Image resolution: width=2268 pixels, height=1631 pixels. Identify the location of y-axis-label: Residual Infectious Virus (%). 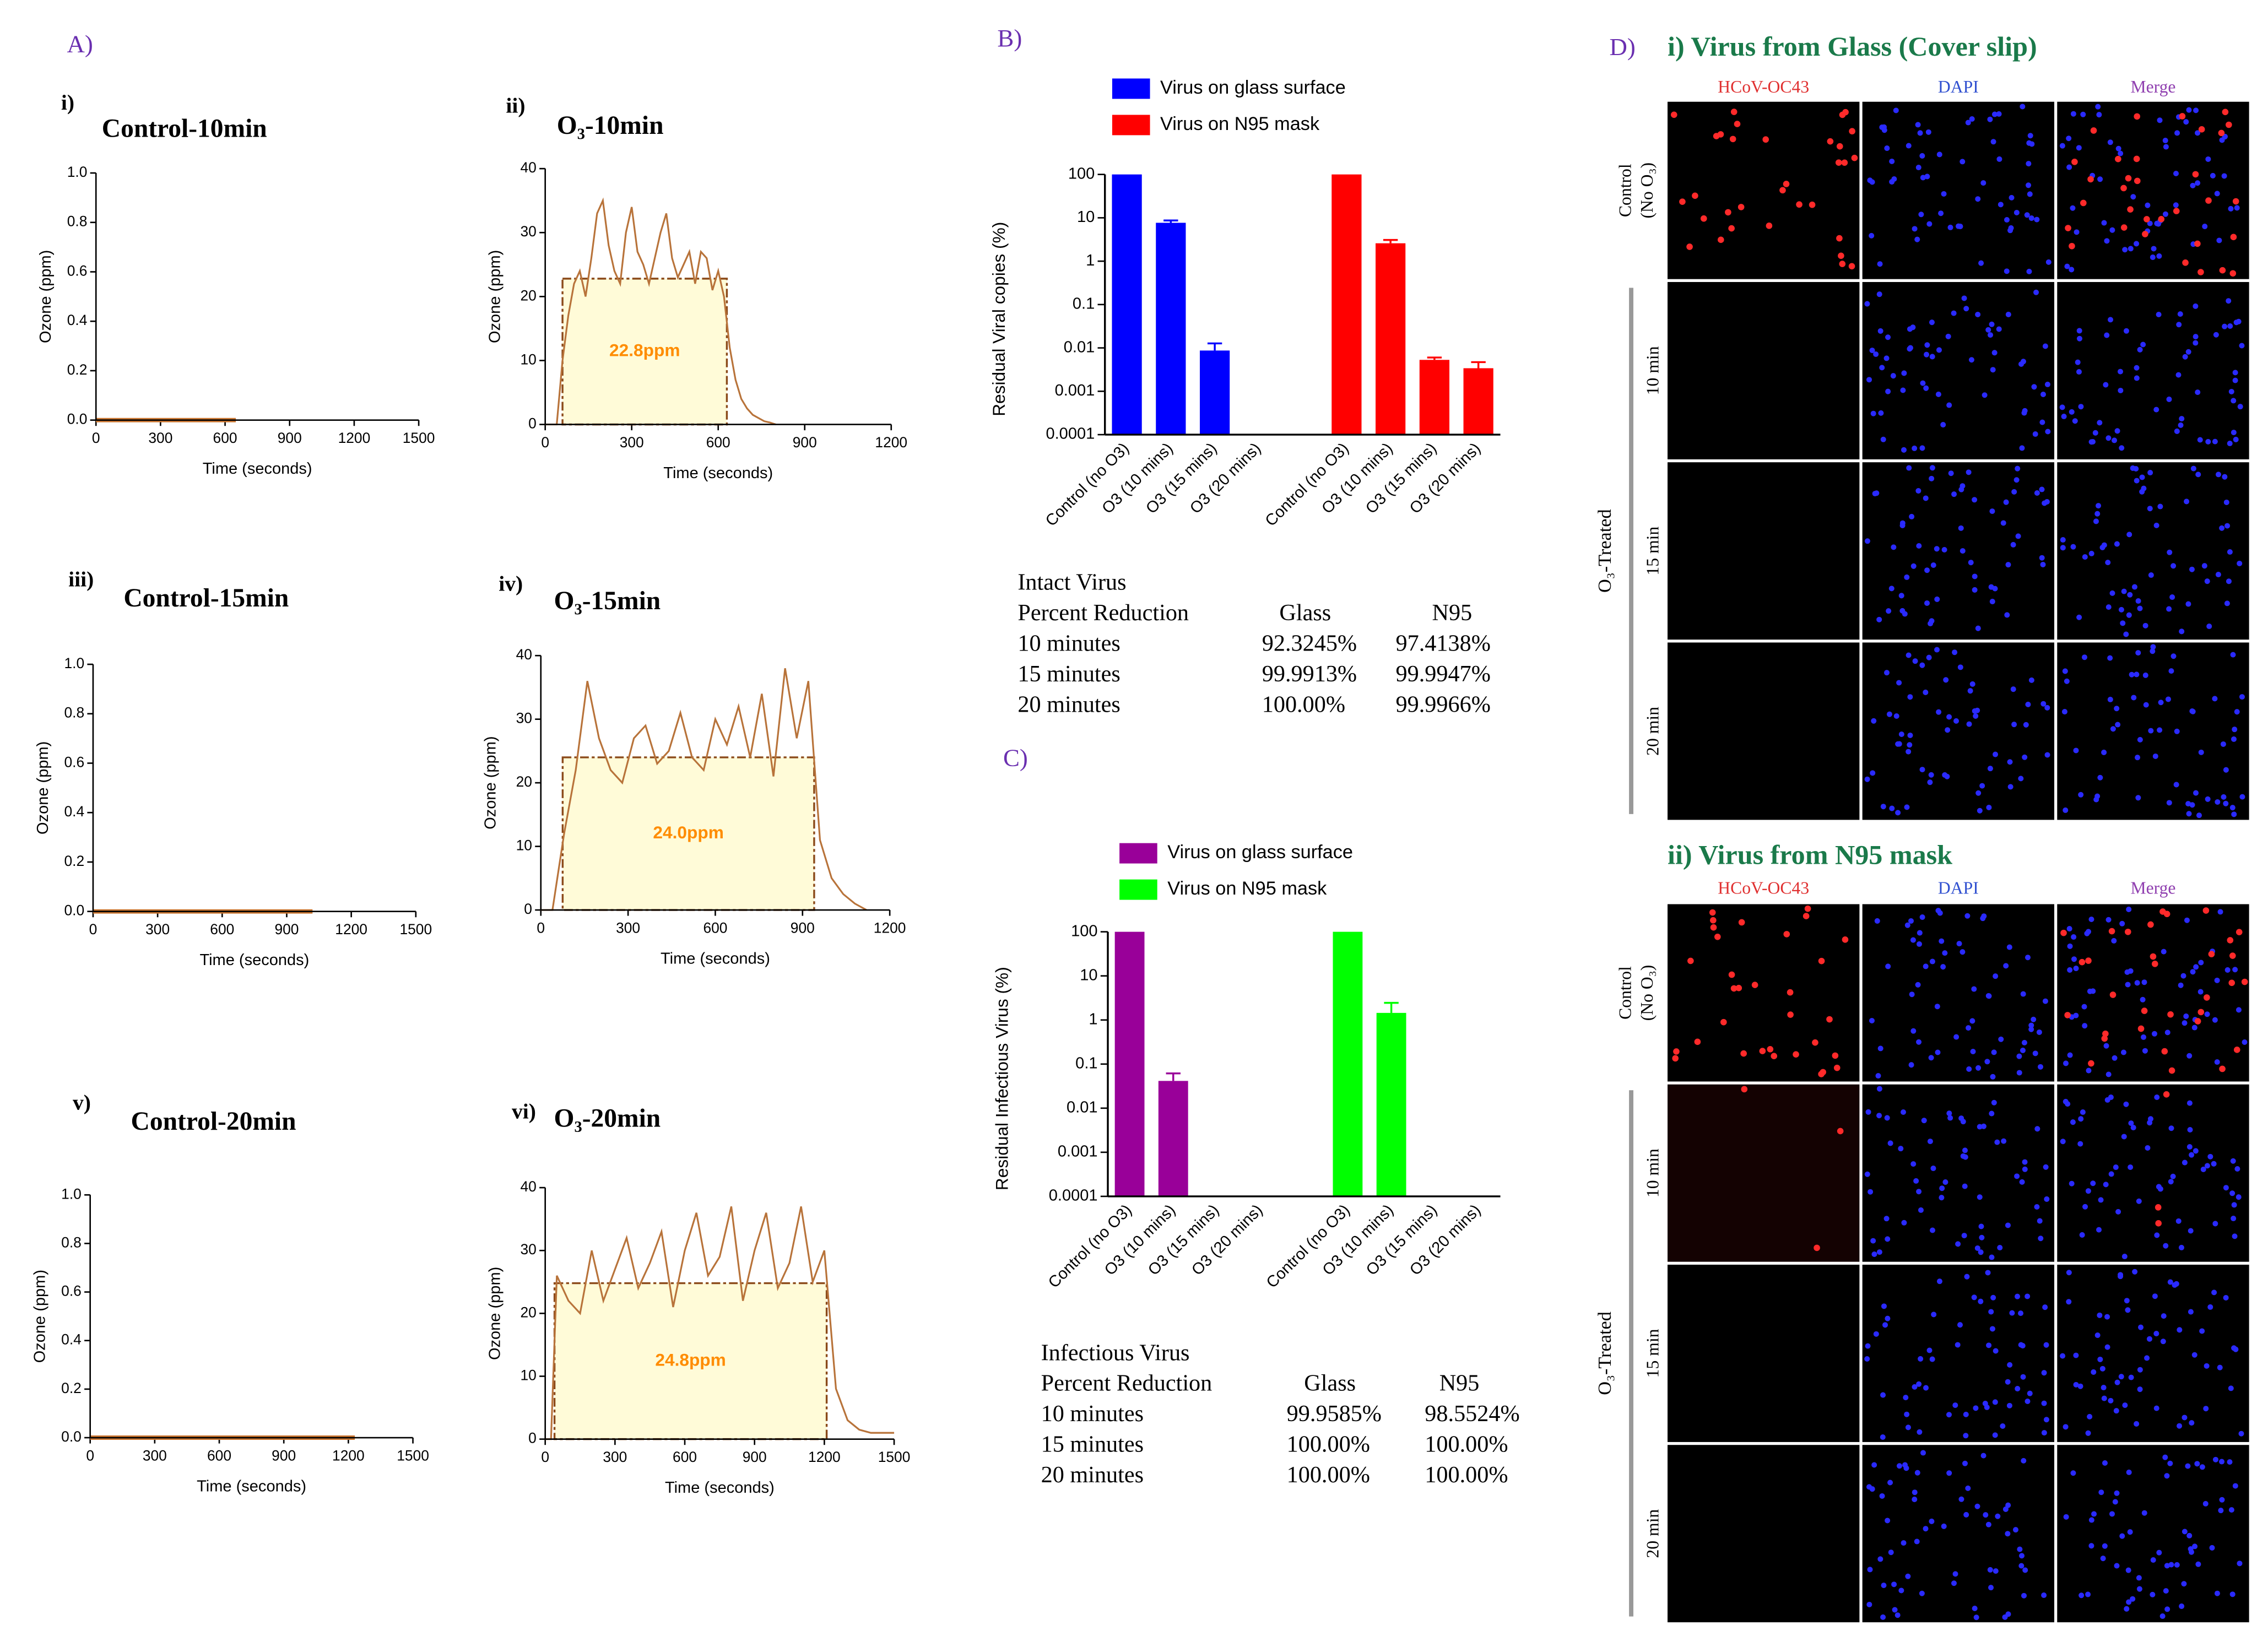
(1001, 1078).